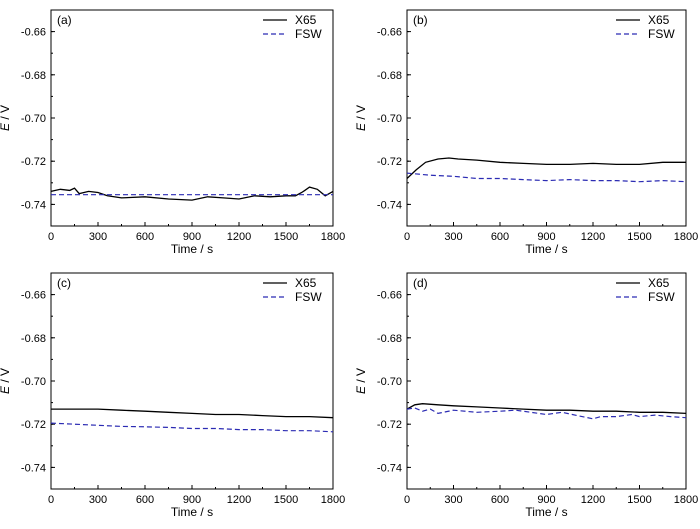 Image resolution: width=700 pixels, height=529 pixels. What do you see at coordinates (420, 283) in the screenshot?
I see `panel-label: (d)` at bounding box center [420, 283].